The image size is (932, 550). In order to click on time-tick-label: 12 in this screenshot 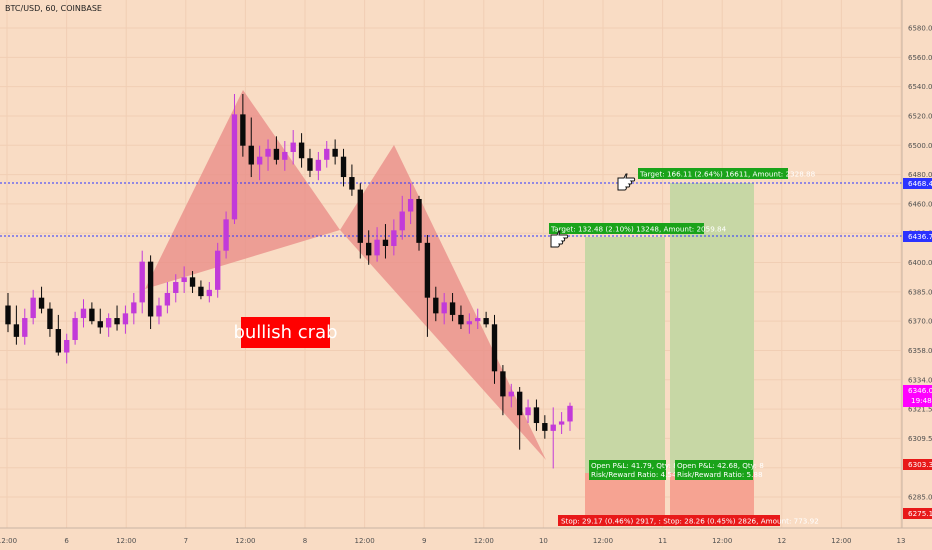, I will do `click(781, 541)`.